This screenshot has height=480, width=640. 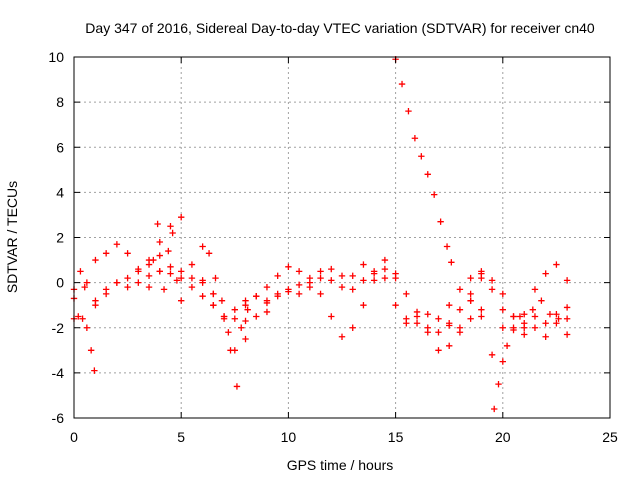 I want to click on series-track-n, so click(x=535, y=322).